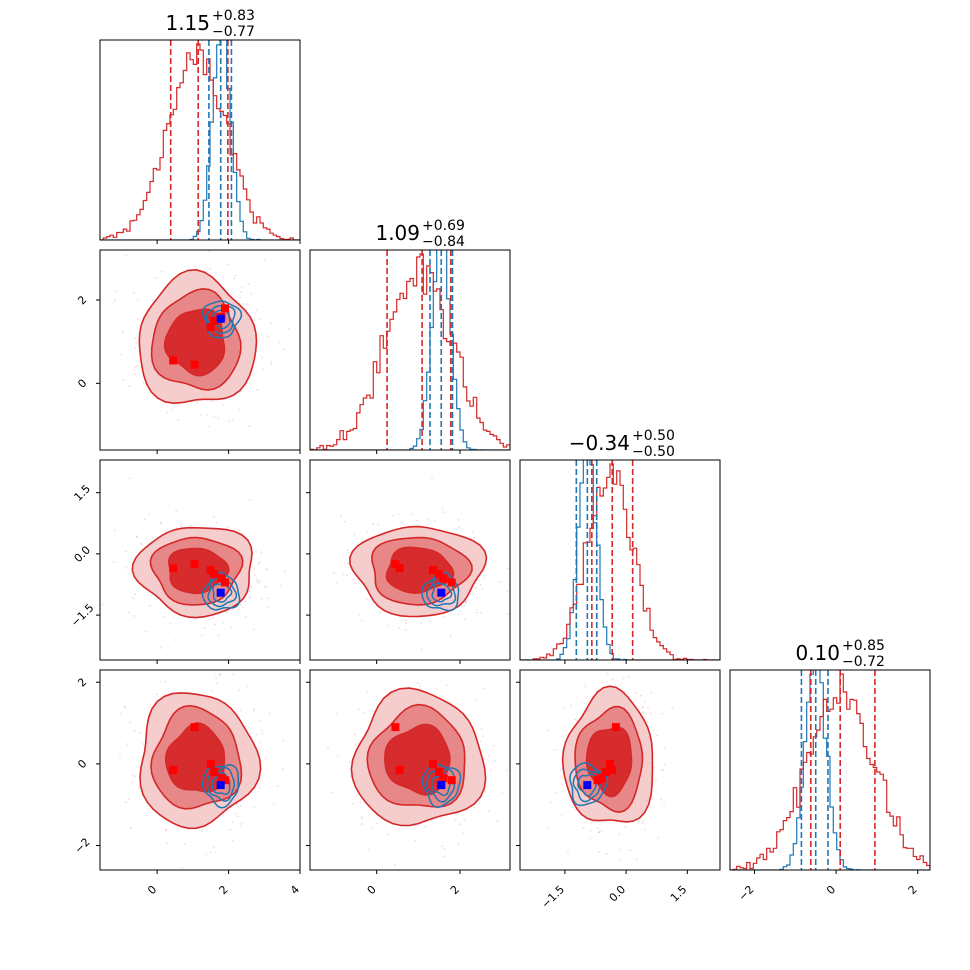  Describe the element at coordinates (679, 894) in the screenshot. I see `x-tick-label: 1.5` at that location.